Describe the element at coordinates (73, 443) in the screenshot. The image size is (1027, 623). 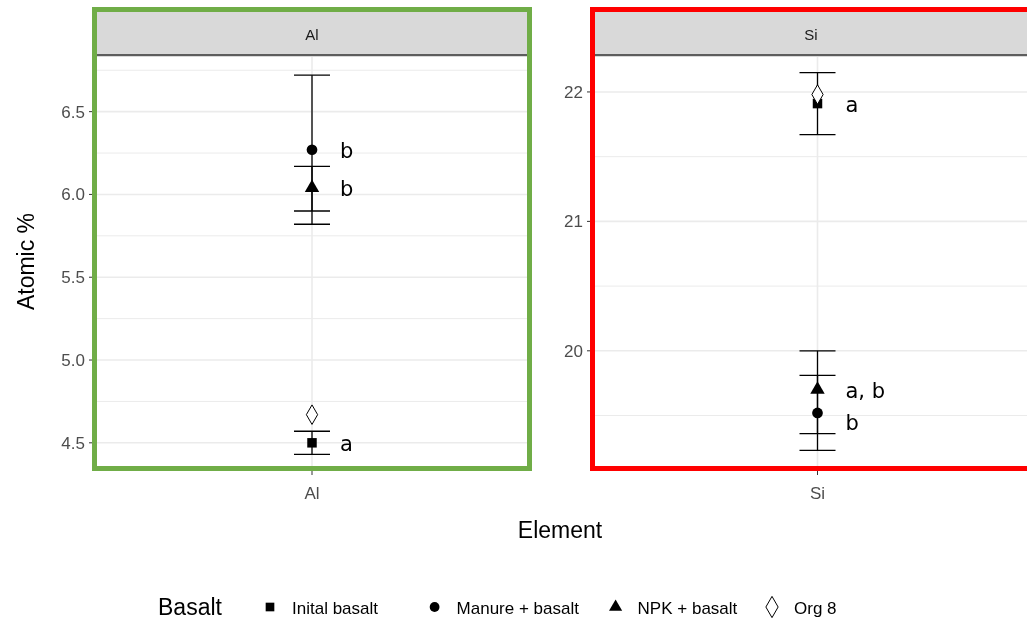
I see `y-tick-label: 4.5` at that location.